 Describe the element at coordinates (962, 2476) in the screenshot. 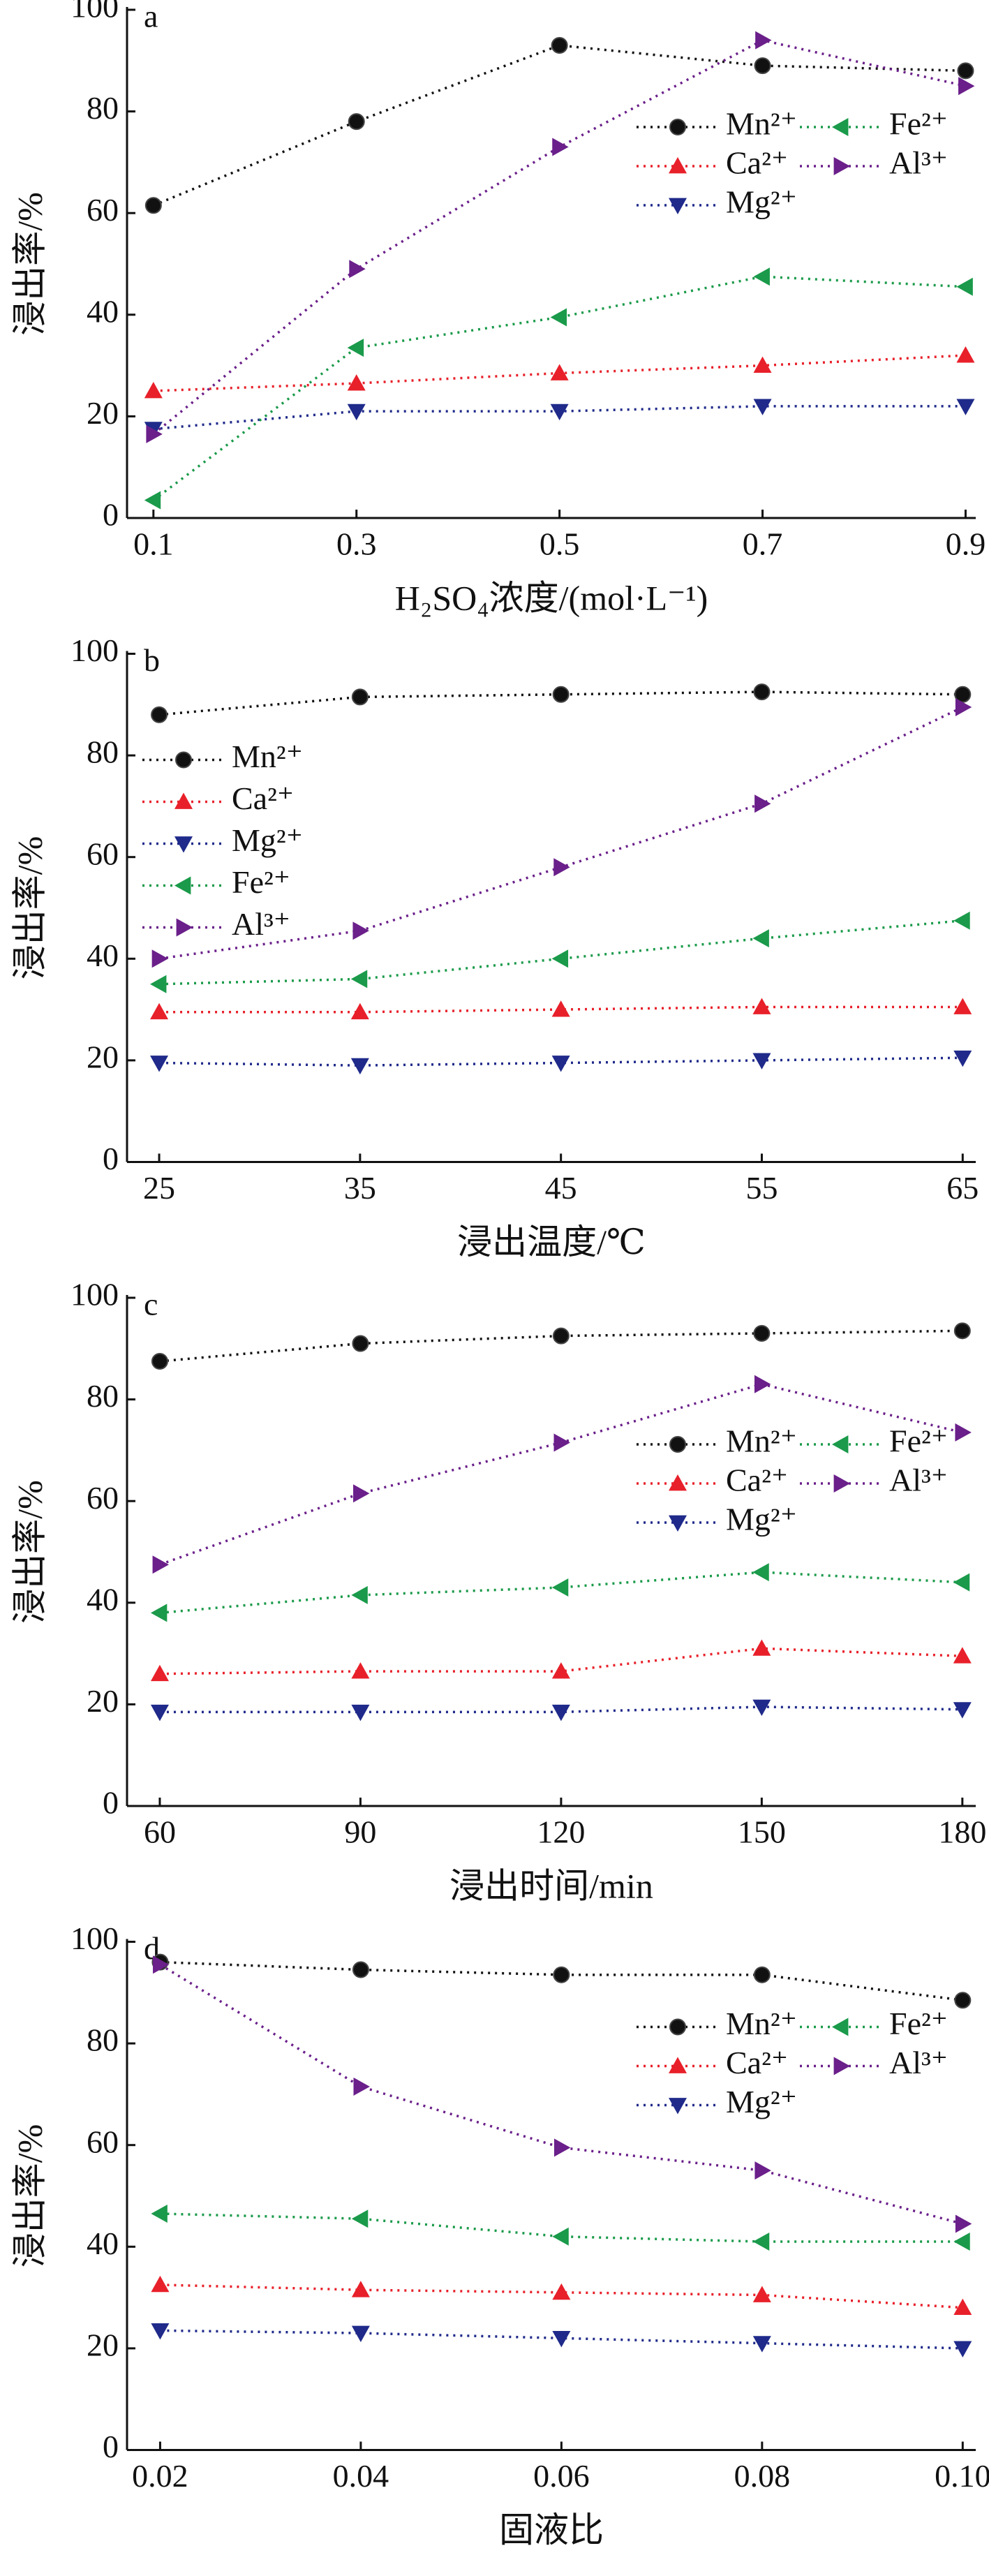

I see `x-tick-label: 0.10` at that location.